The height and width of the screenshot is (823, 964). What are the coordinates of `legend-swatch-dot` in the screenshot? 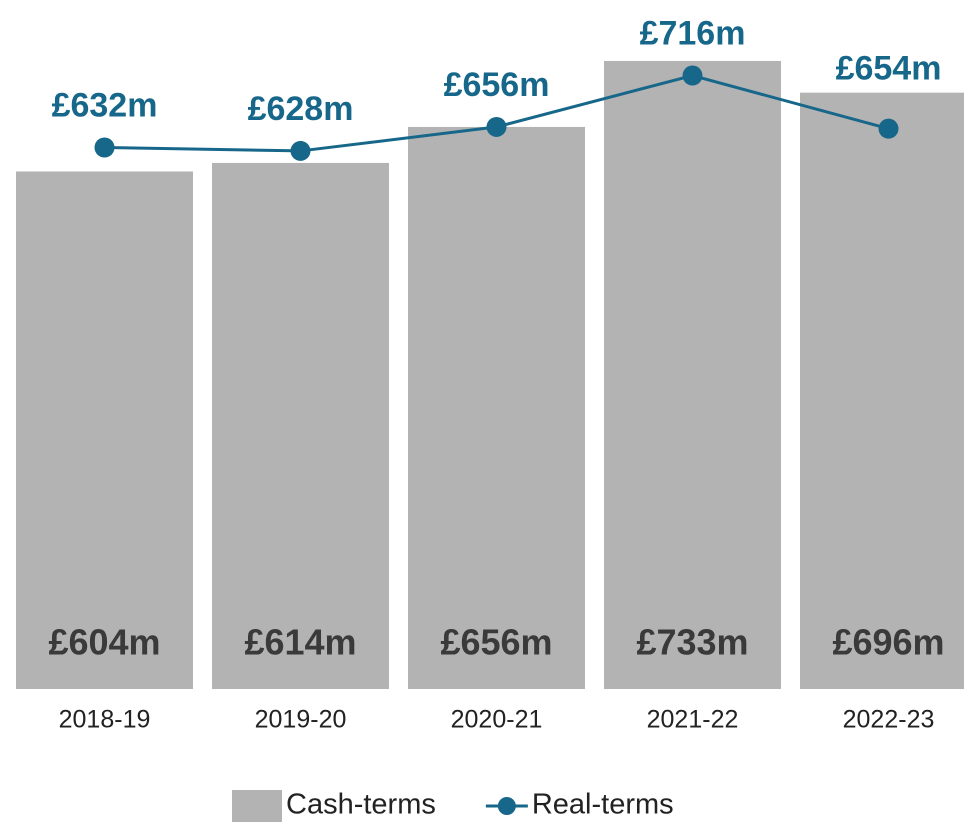 It's located at (506, 806).